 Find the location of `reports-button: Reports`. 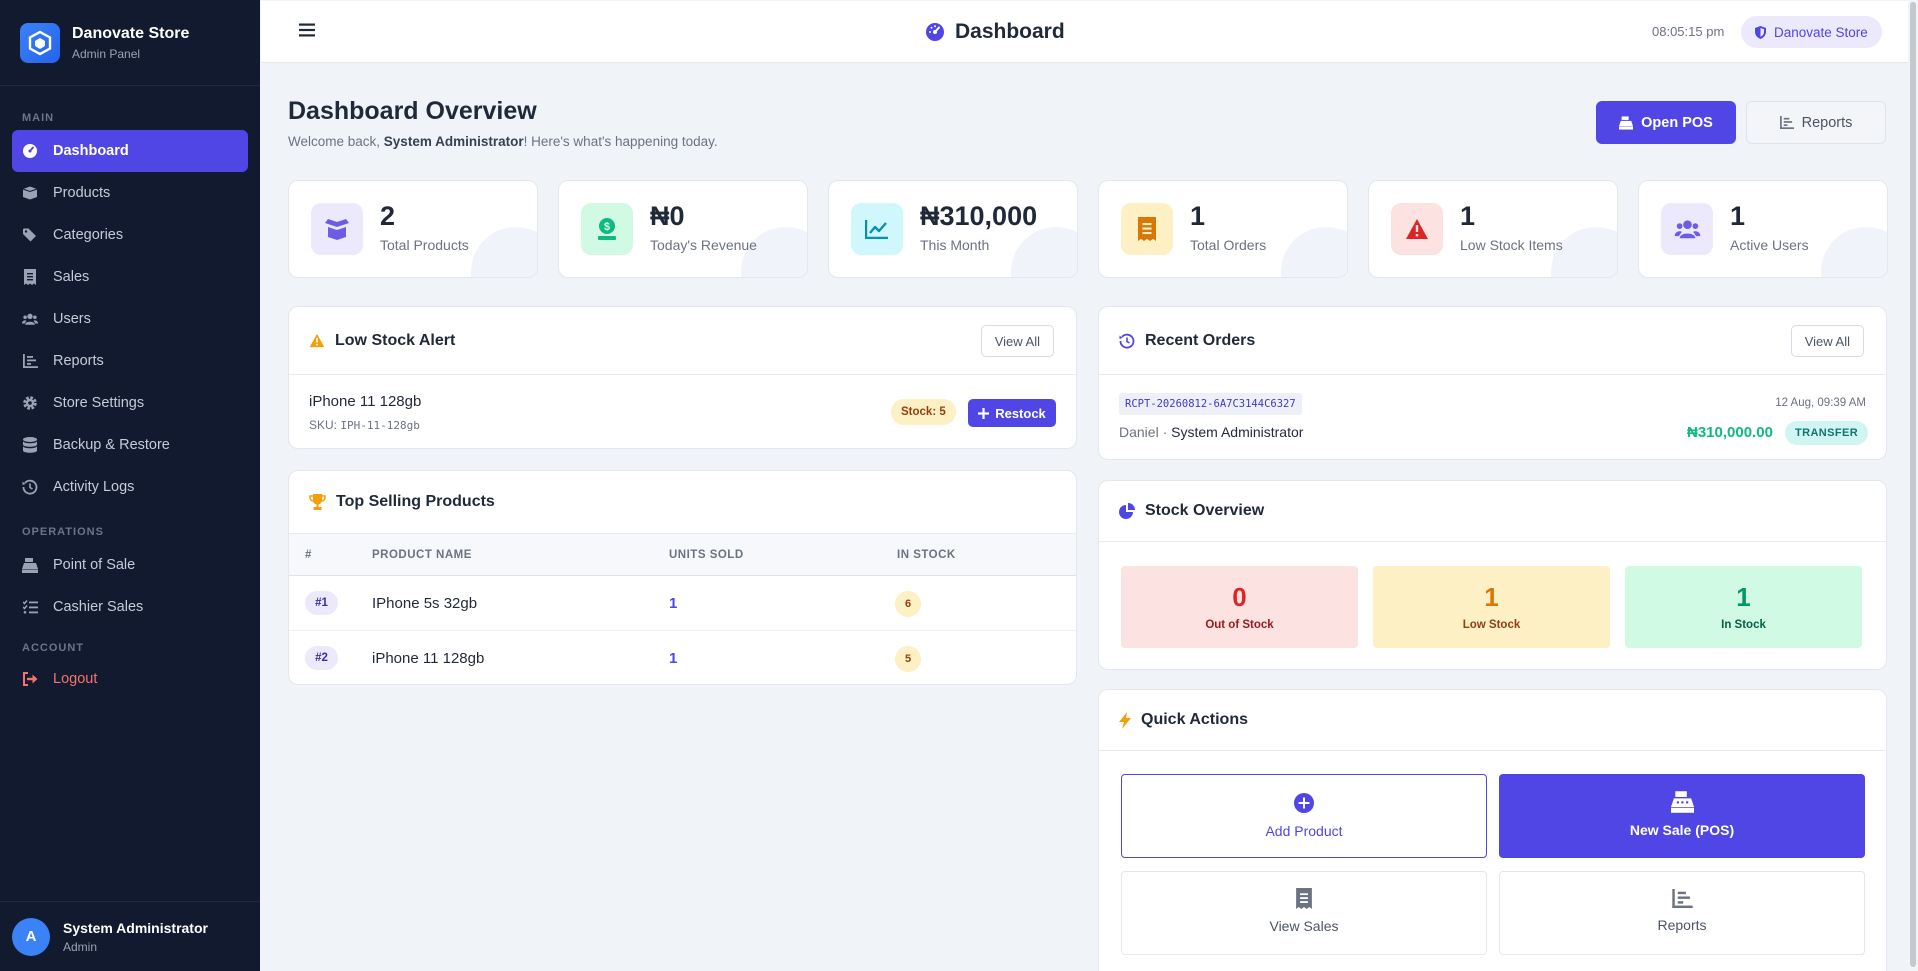

reports-button: Reports is located at coordinates (1816, 122).